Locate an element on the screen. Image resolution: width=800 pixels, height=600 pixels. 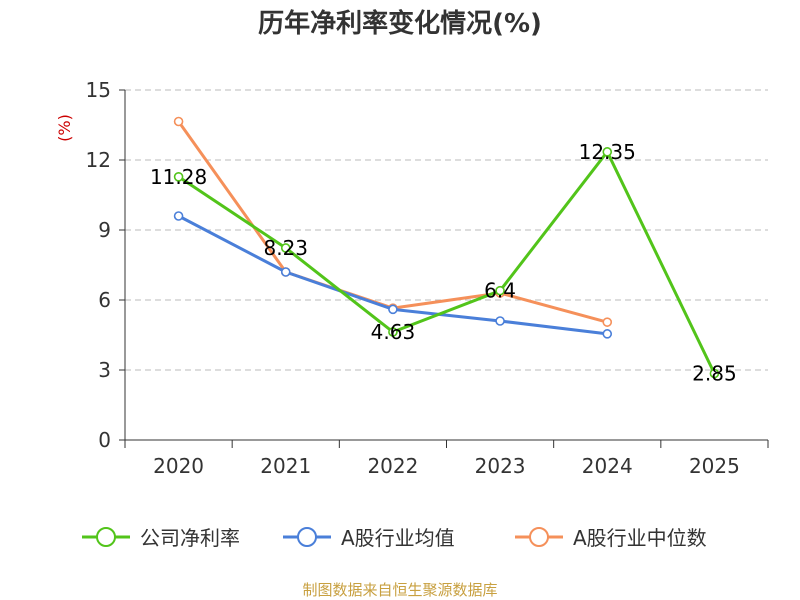
x-tick-label: 2023 is located at coordinates (500, 466).